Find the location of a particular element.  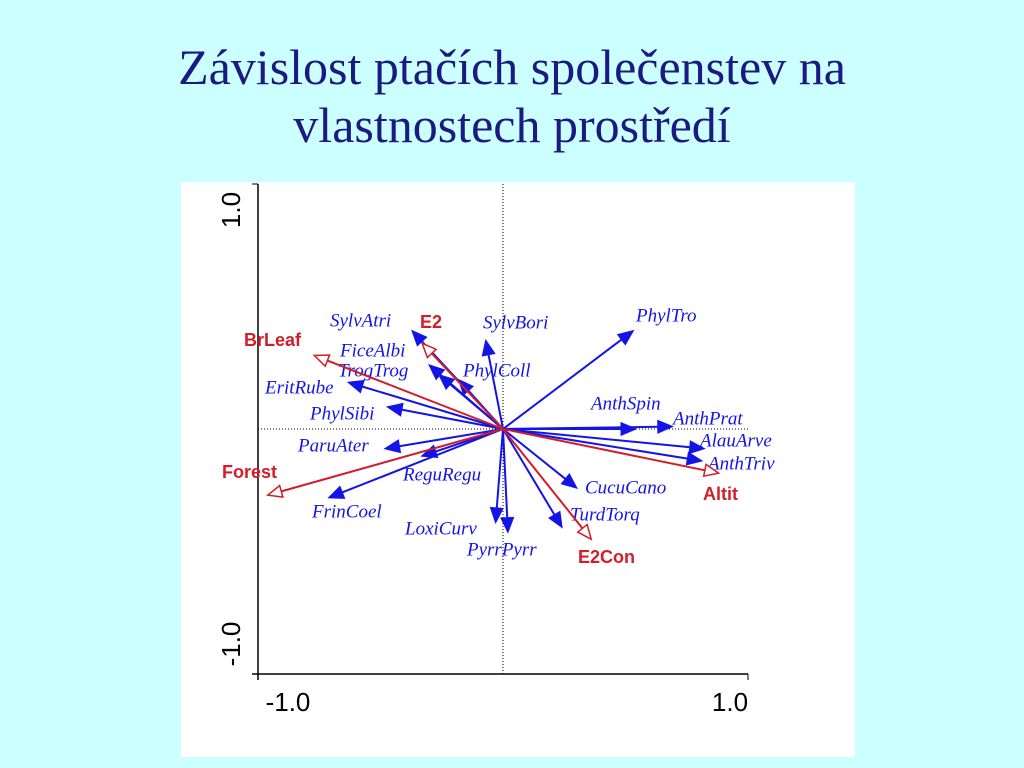

vector-label: AnthPrat is located at coordinates (707, 418).